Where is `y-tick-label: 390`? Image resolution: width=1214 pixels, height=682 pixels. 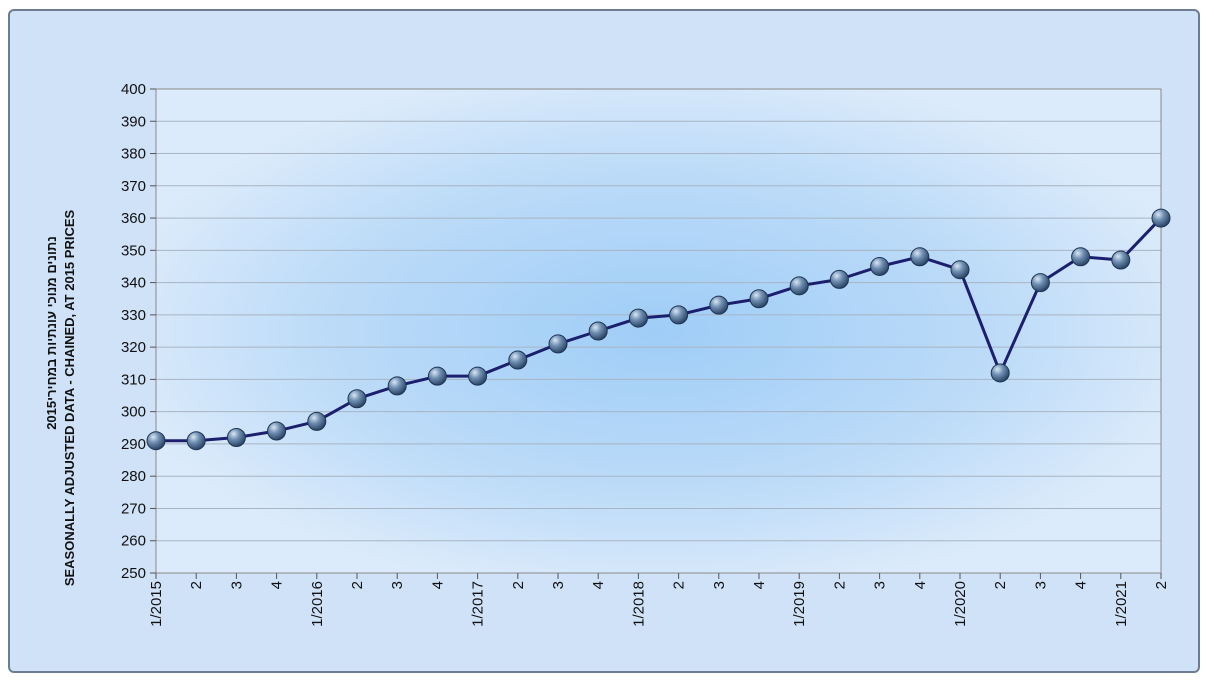
y-tick-label: 390 is located at coordinates (133, 121).